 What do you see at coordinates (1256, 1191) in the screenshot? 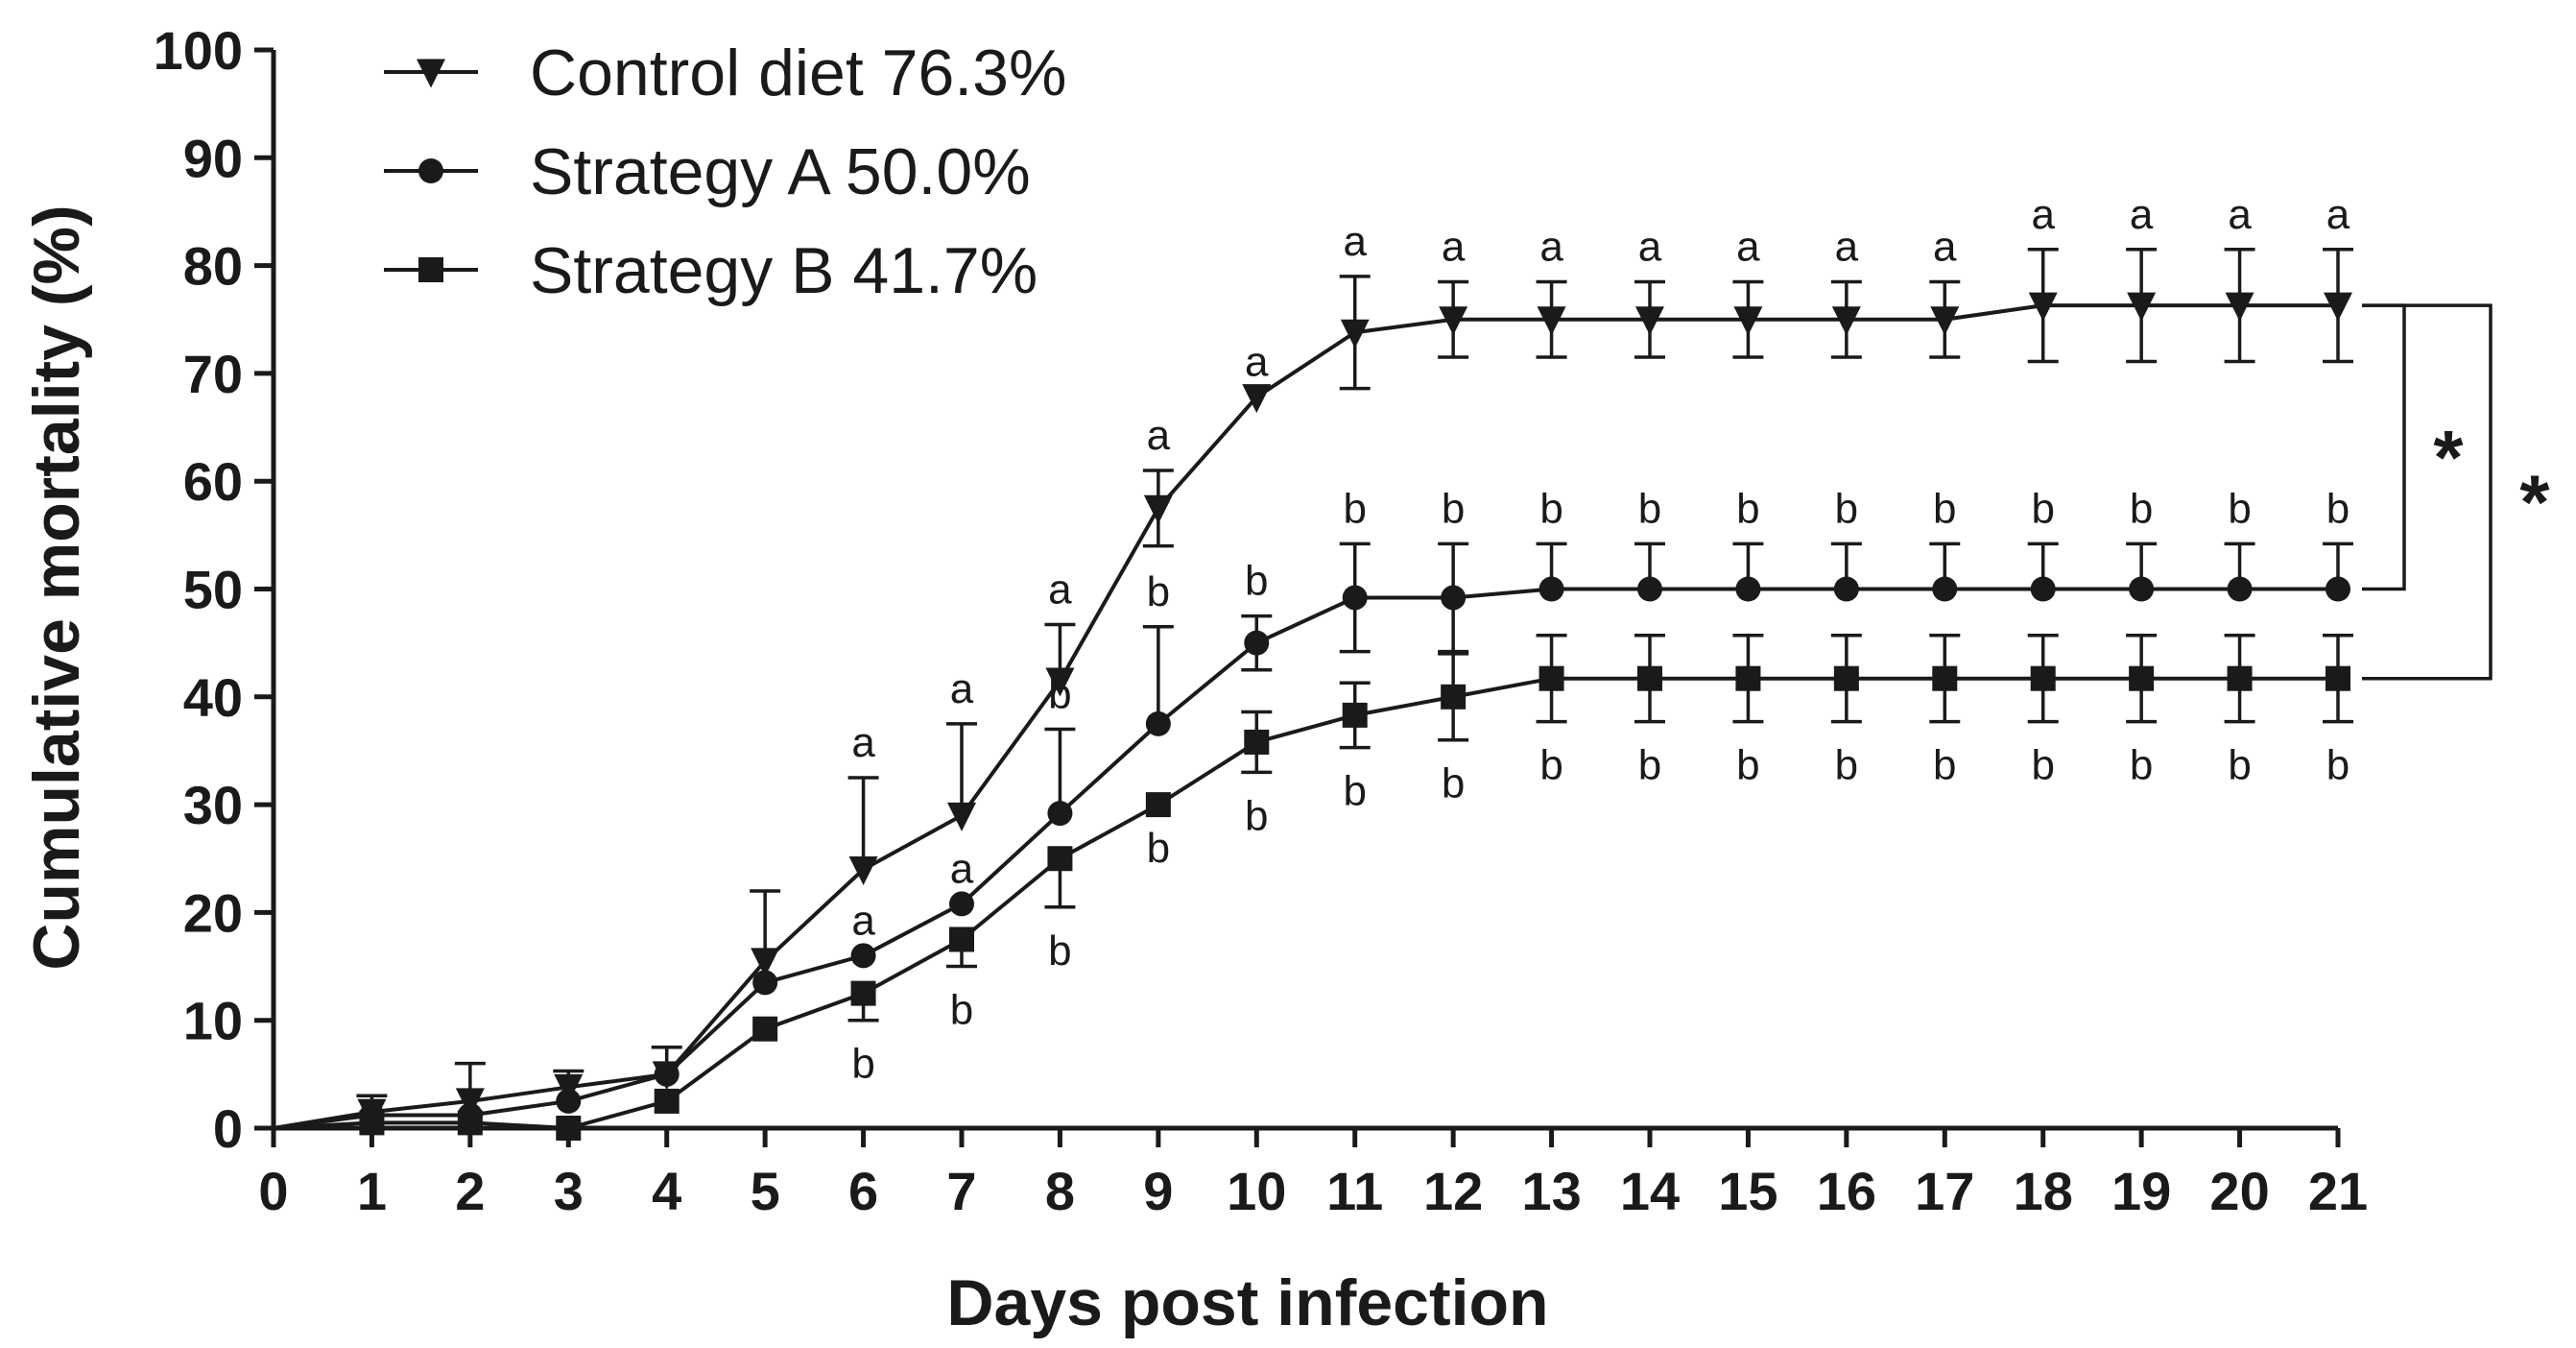
I see `x-tick-label: 10` at bounding box center [1256, 1191].